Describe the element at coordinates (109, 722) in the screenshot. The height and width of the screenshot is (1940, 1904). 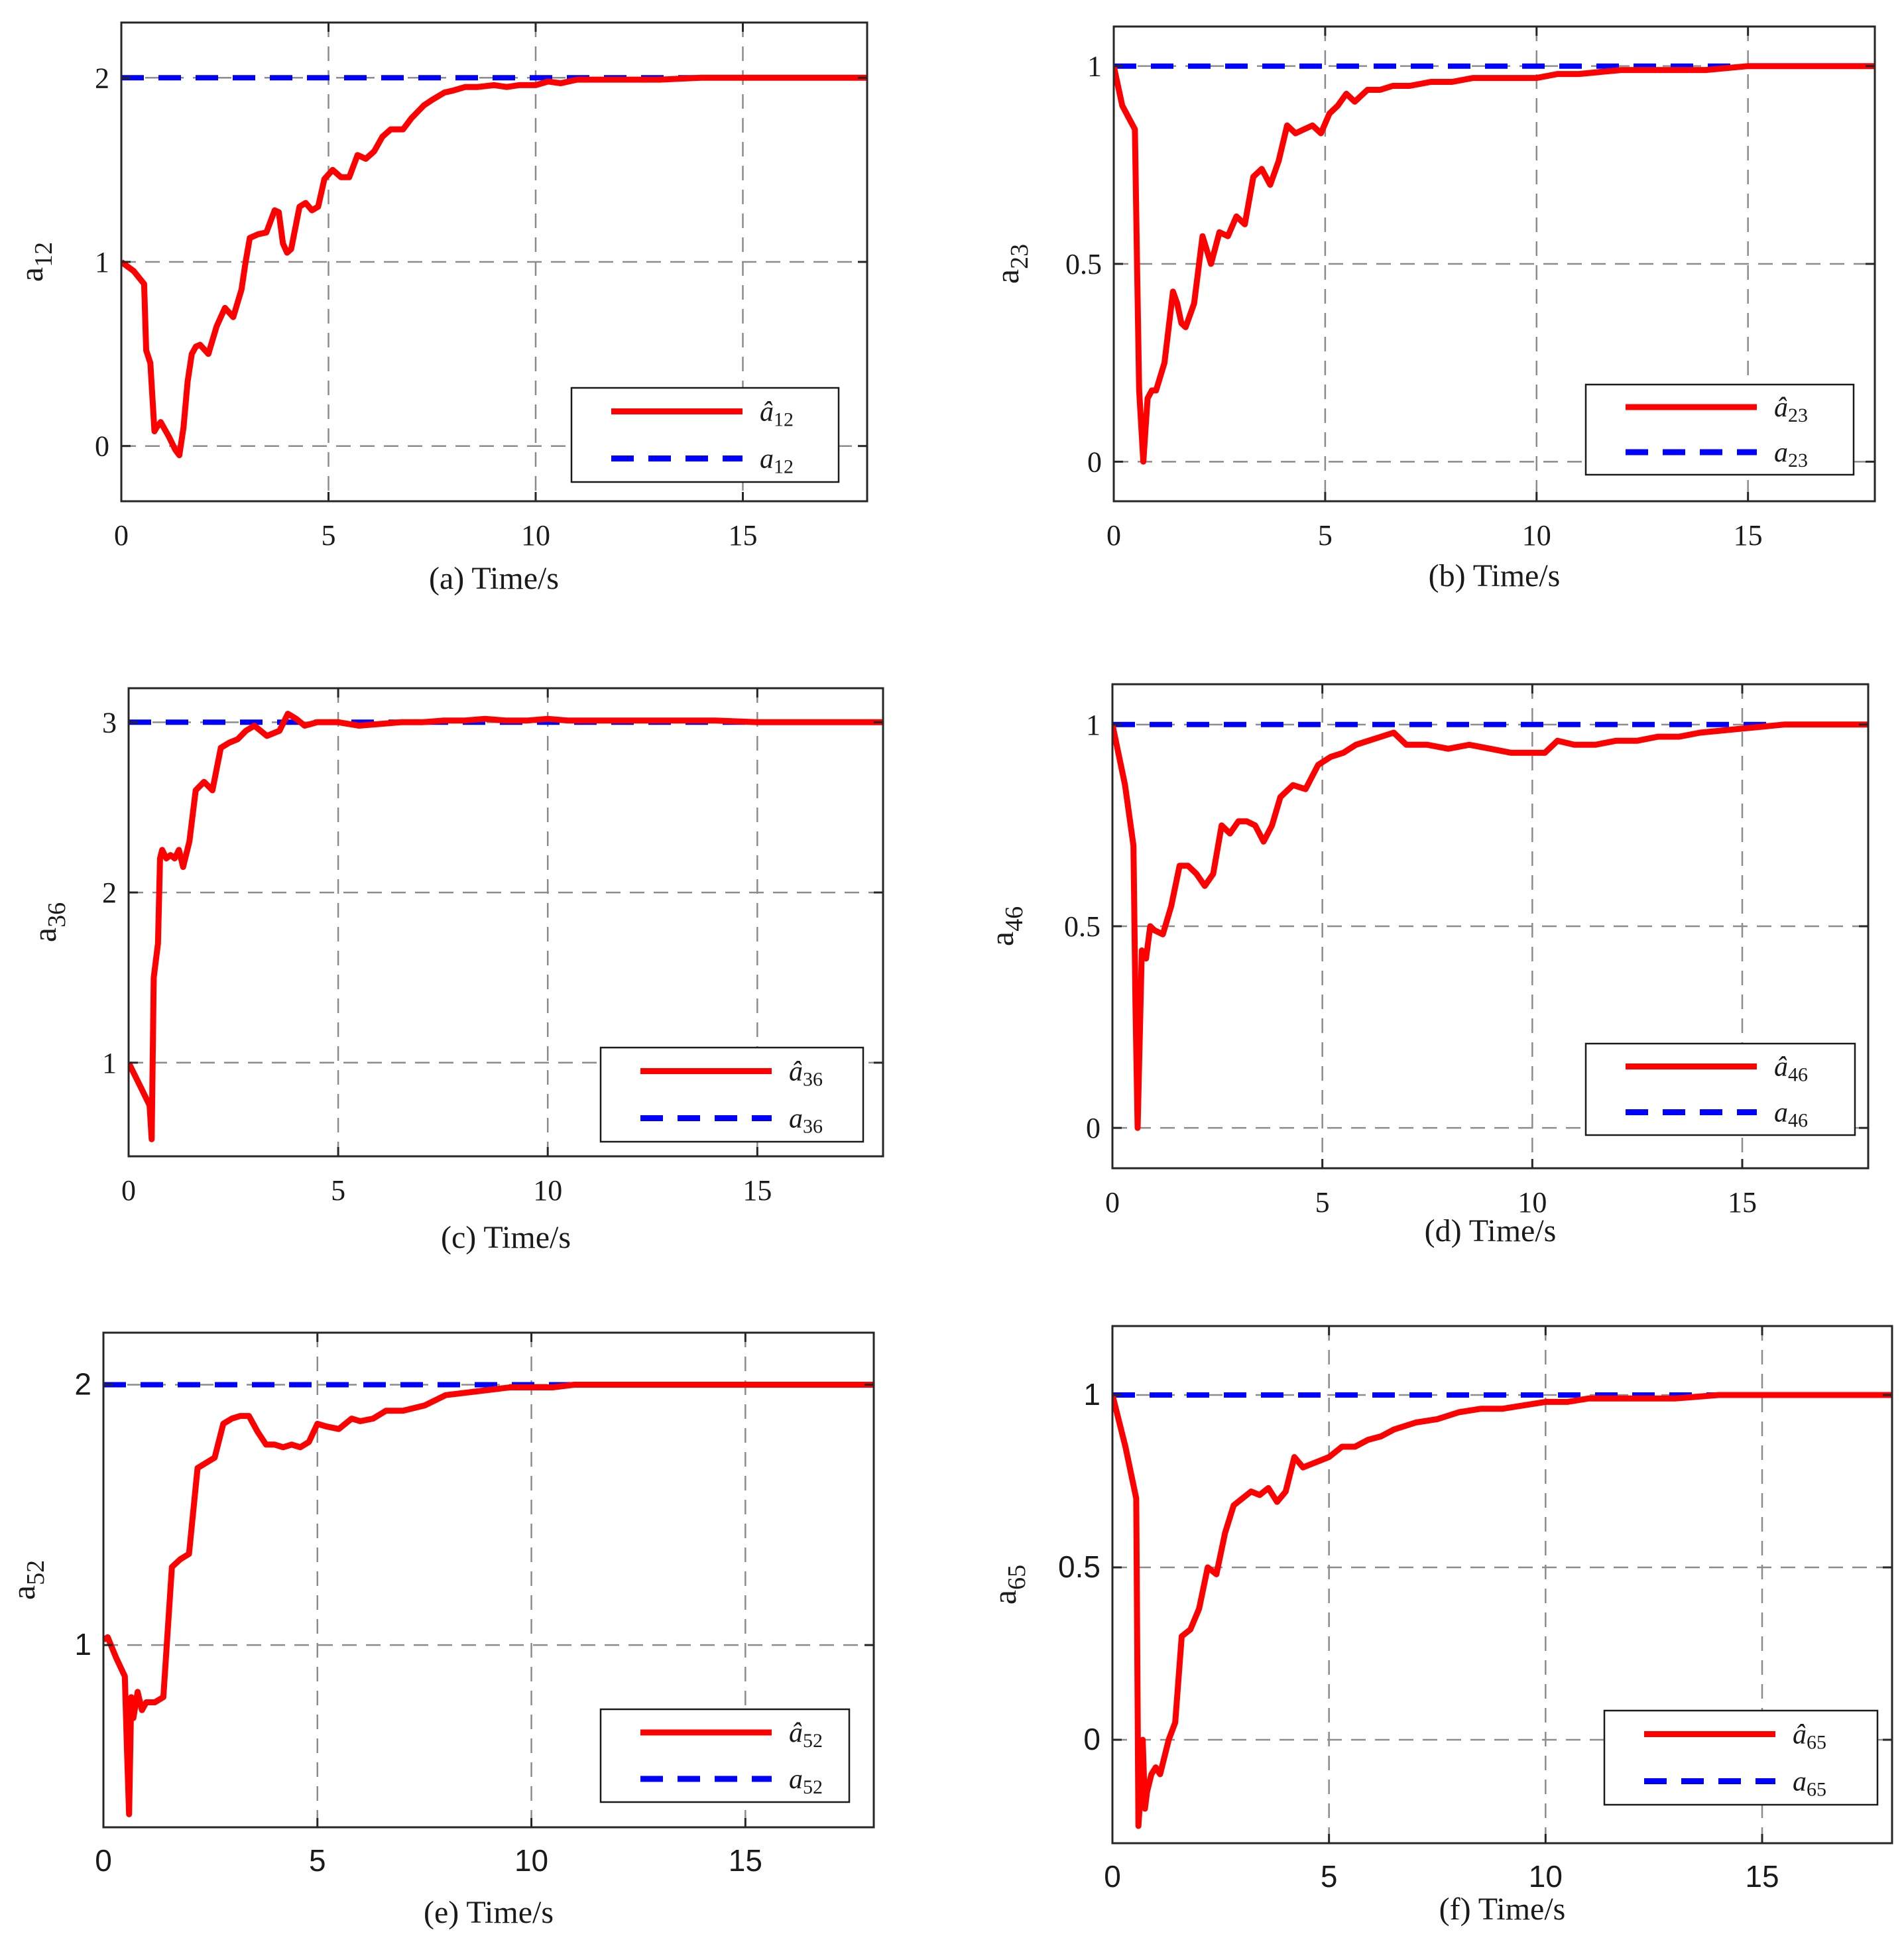
I see `y-tick-label: 3` at that location.